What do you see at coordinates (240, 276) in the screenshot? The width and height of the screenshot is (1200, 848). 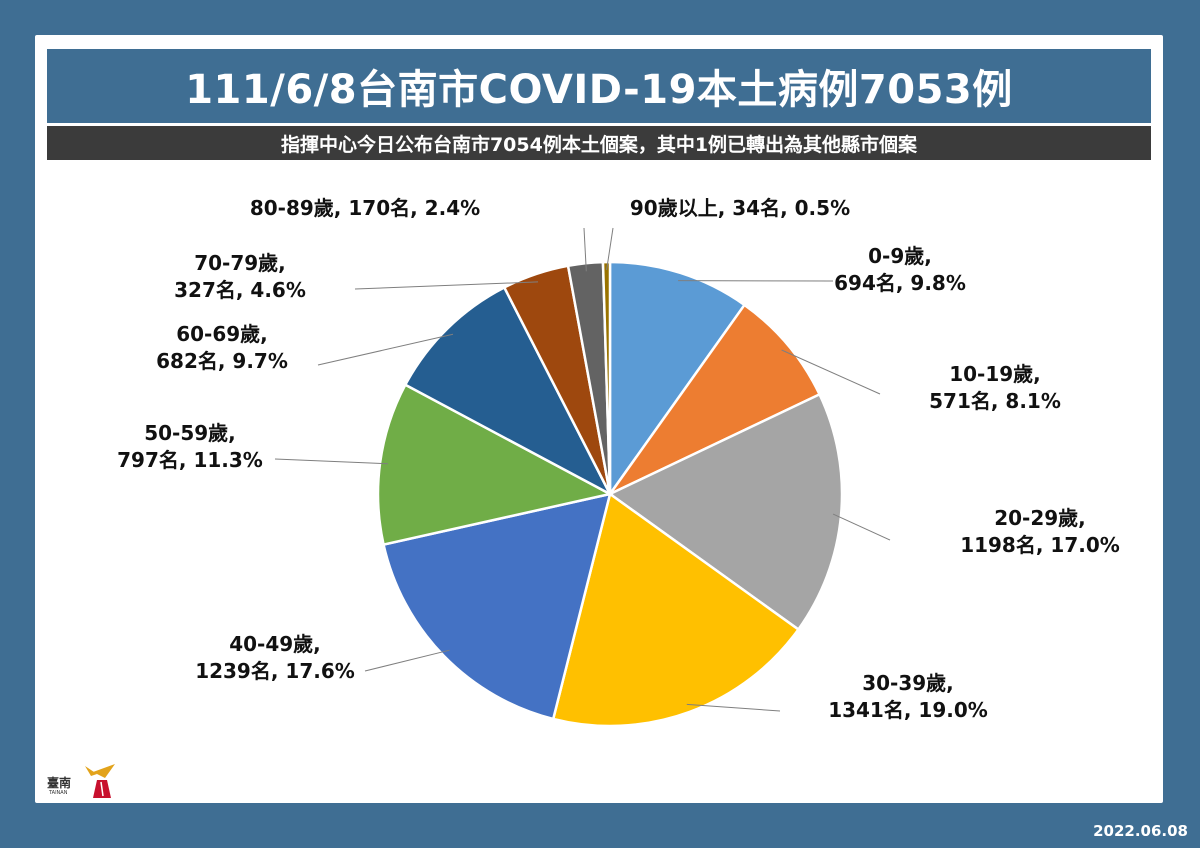 I see `slice-label: 70-79歲, 327名, 4.6%` at bounding box center [240, 276].